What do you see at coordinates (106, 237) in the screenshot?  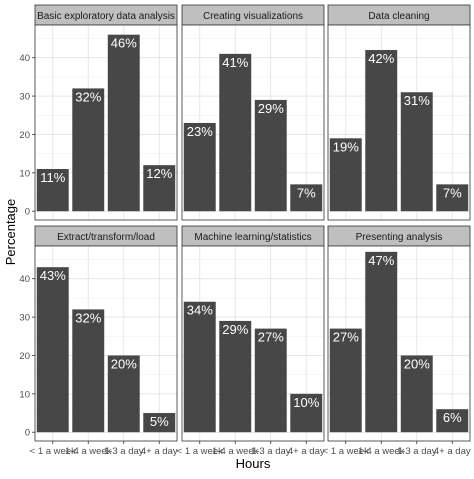 I see `facet-strip-title: Extract/transform/load` at bounding box center [106, 237].